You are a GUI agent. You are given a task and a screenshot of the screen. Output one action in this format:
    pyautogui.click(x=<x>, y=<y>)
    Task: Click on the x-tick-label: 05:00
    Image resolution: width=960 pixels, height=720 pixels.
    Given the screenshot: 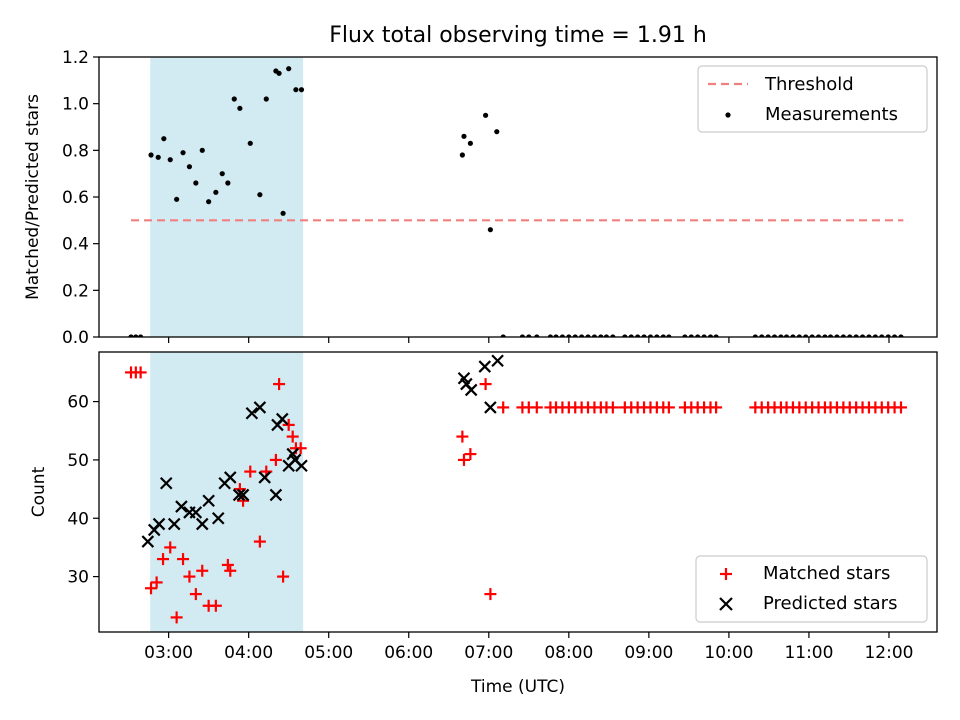 What is the action you would take?
    pyautogui.click(x=328, y=653)
    